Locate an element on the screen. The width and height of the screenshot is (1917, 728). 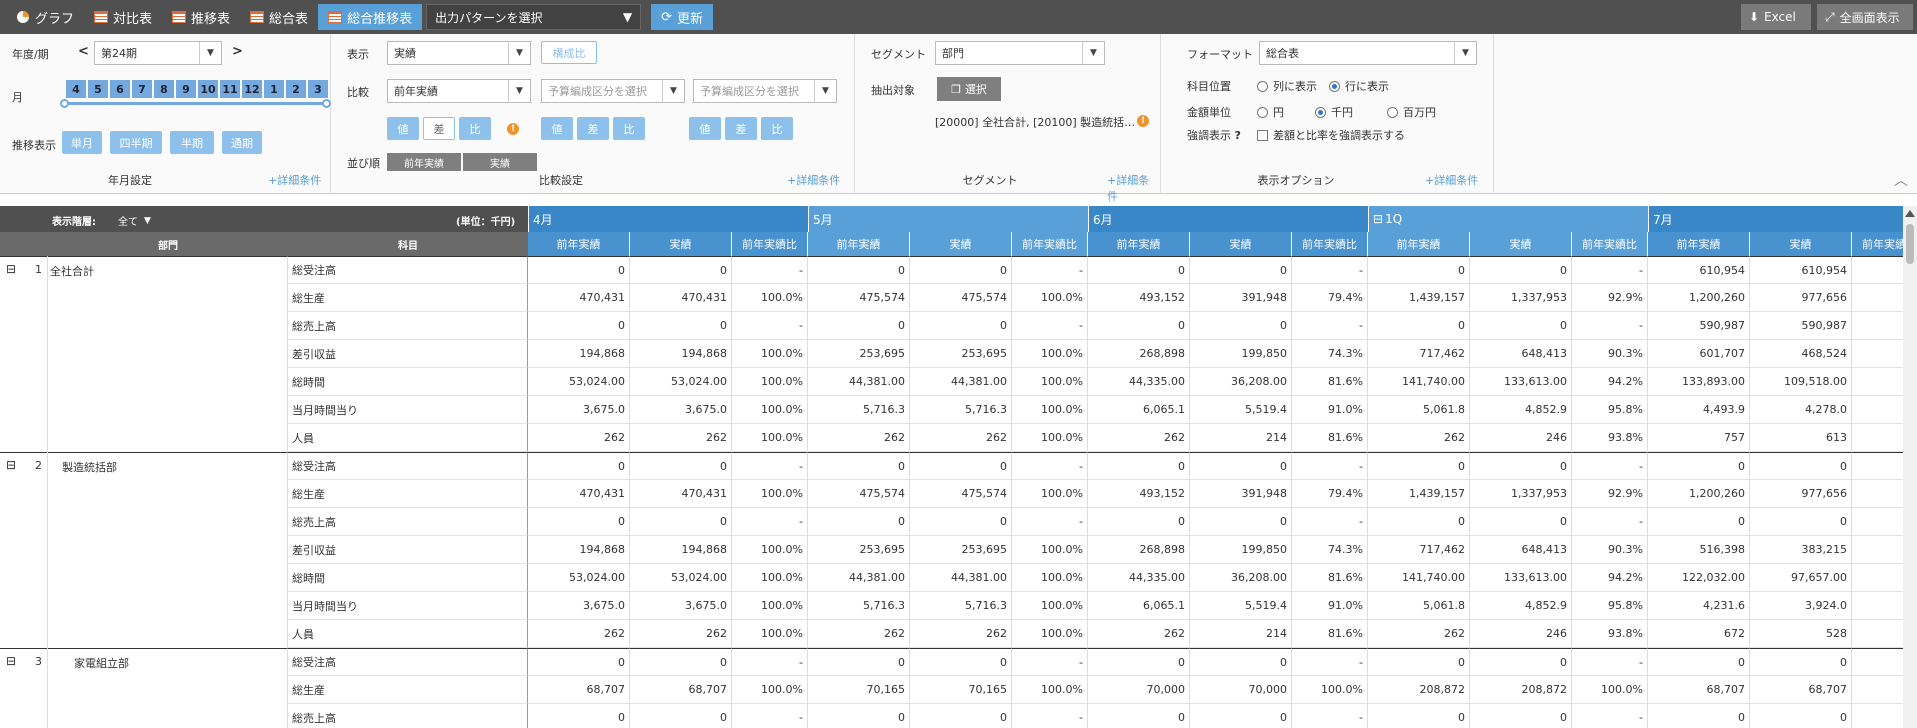
month-3: 3 is located at coordinates (318, 89).